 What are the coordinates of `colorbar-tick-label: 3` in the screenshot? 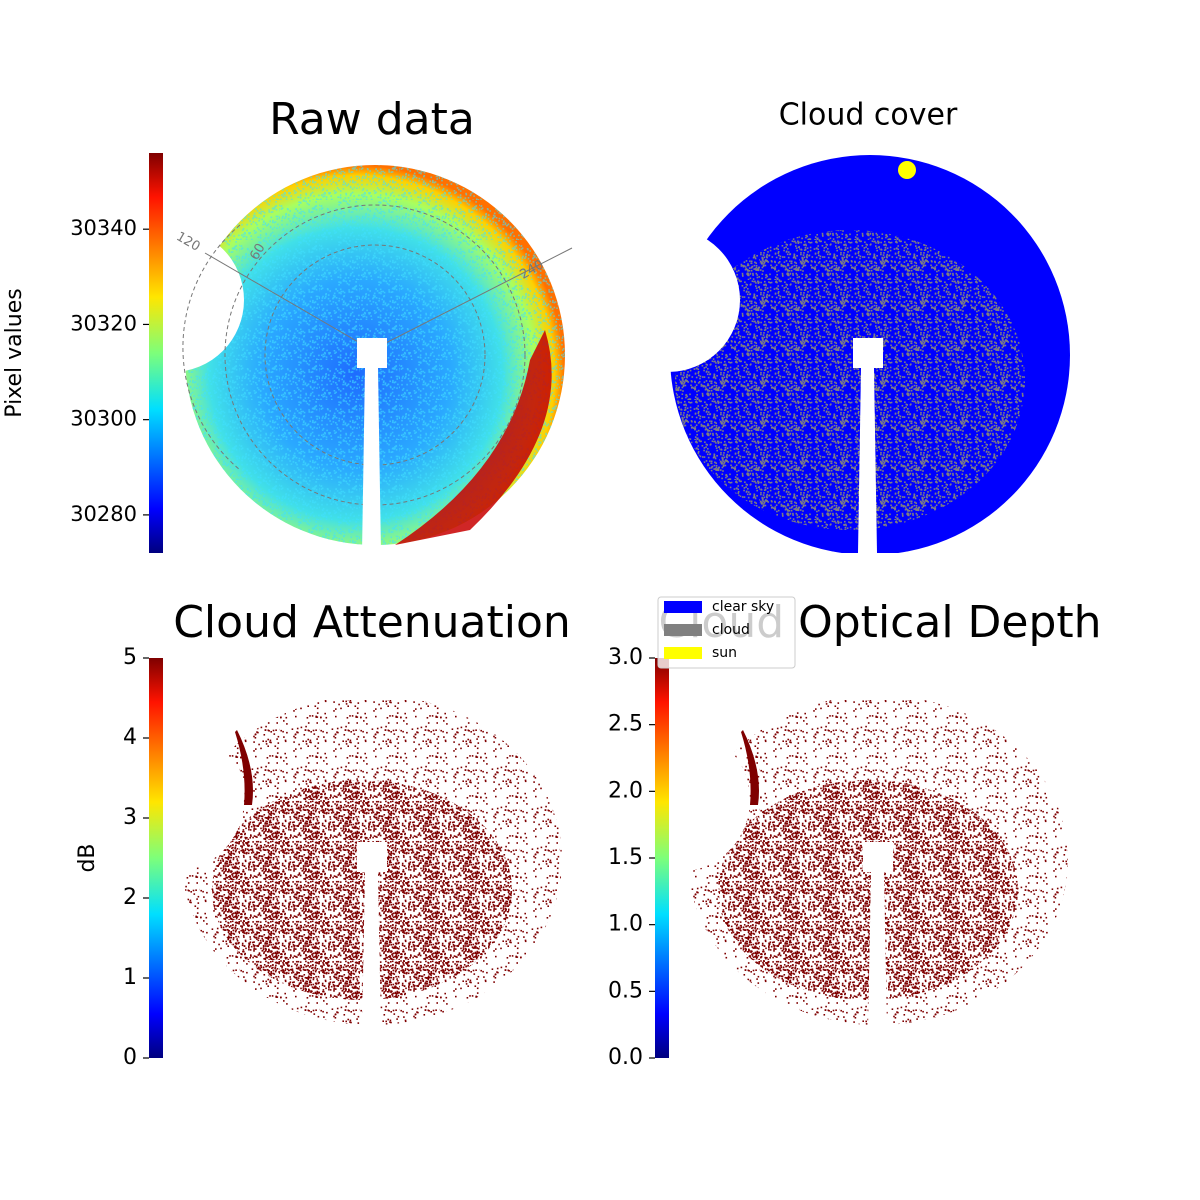 It's located at (130, 817).